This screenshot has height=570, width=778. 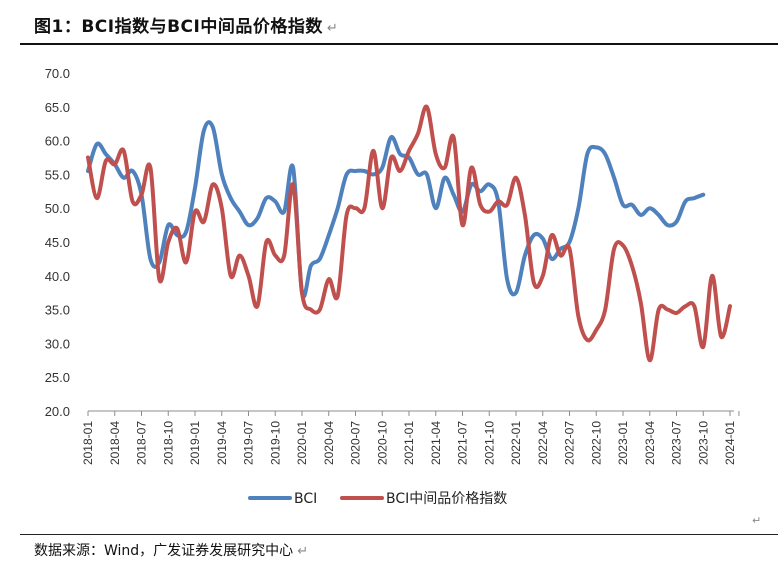 What do you see at coordinates (329, 443) in the screenshot?
I see `x-tick-label: 2020-04` at bounding box center [329, 443].